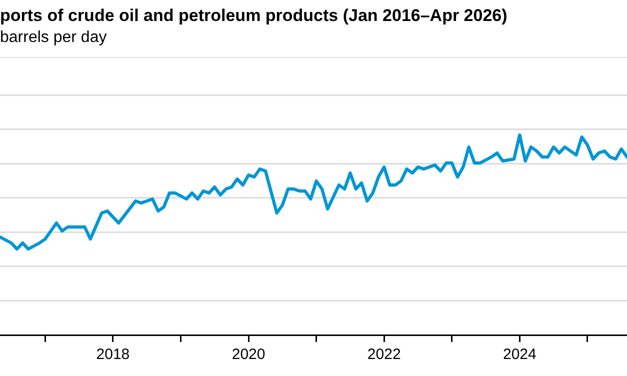  Describe the element at coordinates (519, 355) in the screenshot. I see `x-tick-label: 2024` at that location.